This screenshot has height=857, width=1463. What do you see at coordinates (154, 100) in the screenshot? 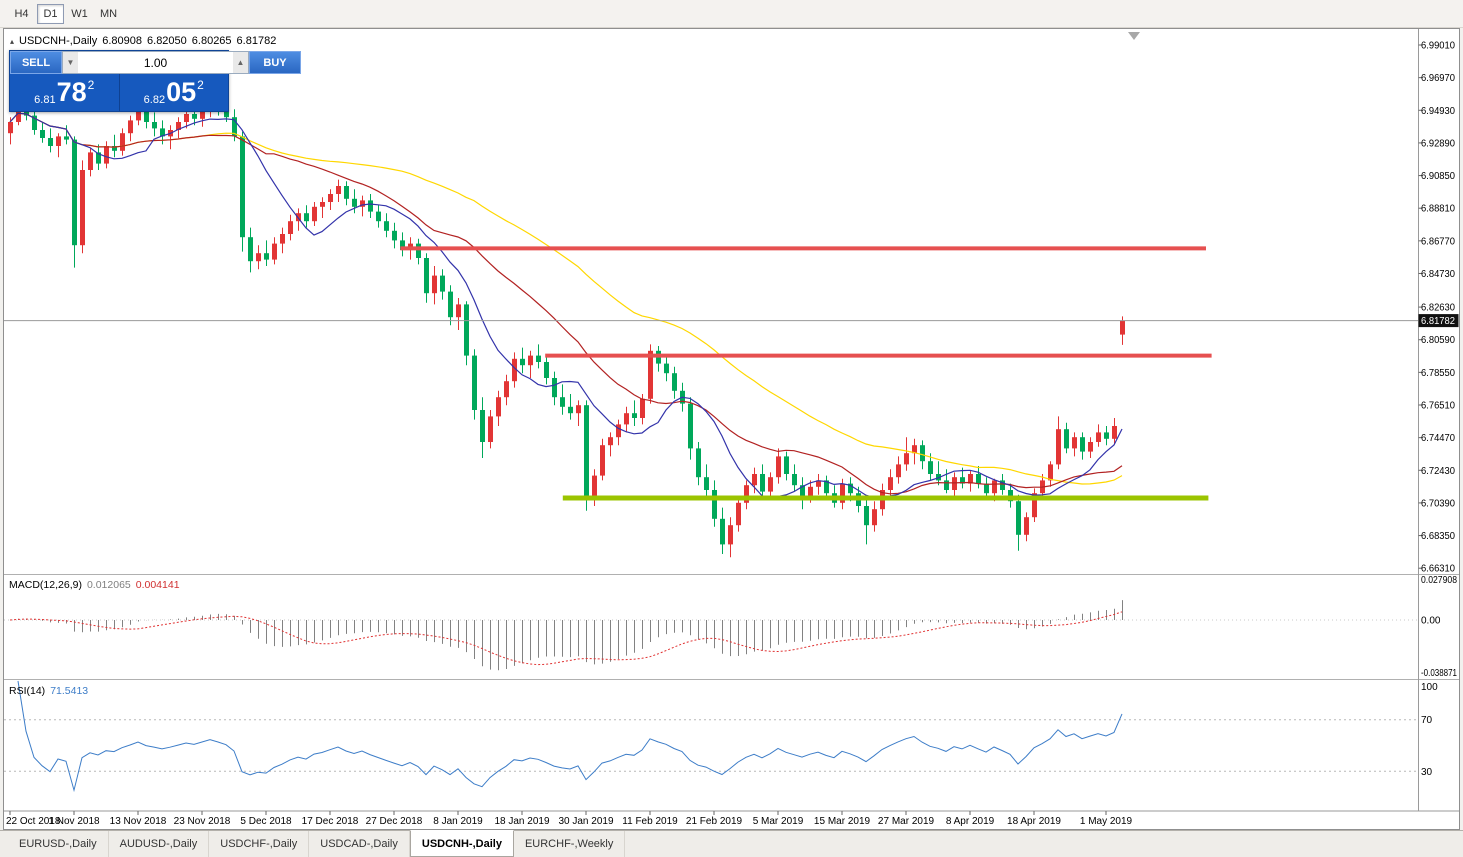
I see `buy-price-prefix: 6.82` at bounding box center [154, 100].